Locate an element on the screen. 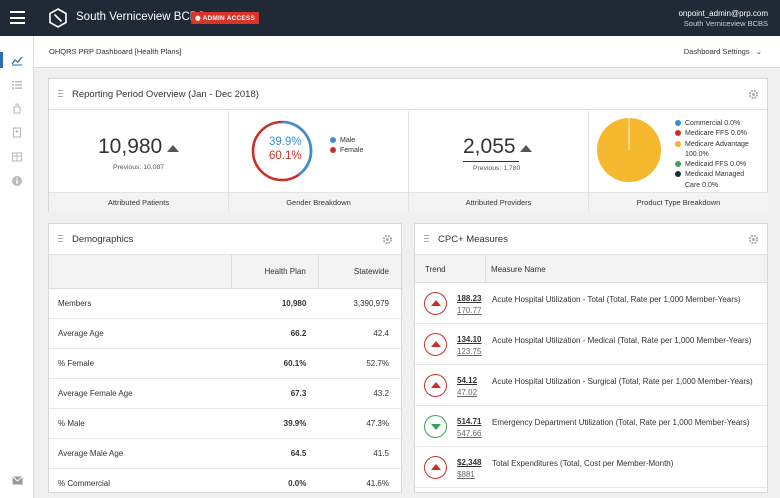 This screenshot has width=780, height=498. list-icon is located at coordinates (17, 85).